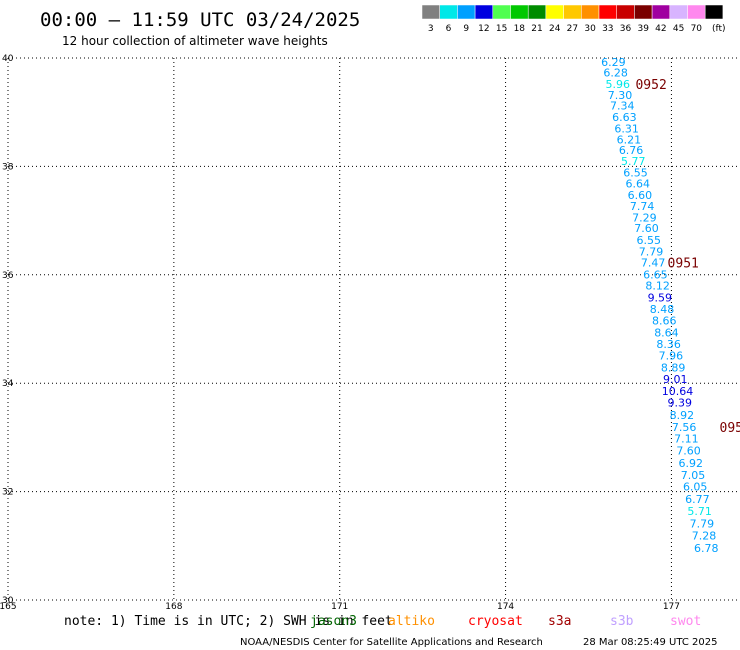 This screenshot has height=650, width=740. Describe the element at coordinates (650, 85) in the screenshot. I see `pass-time-label: 0952` at that location.